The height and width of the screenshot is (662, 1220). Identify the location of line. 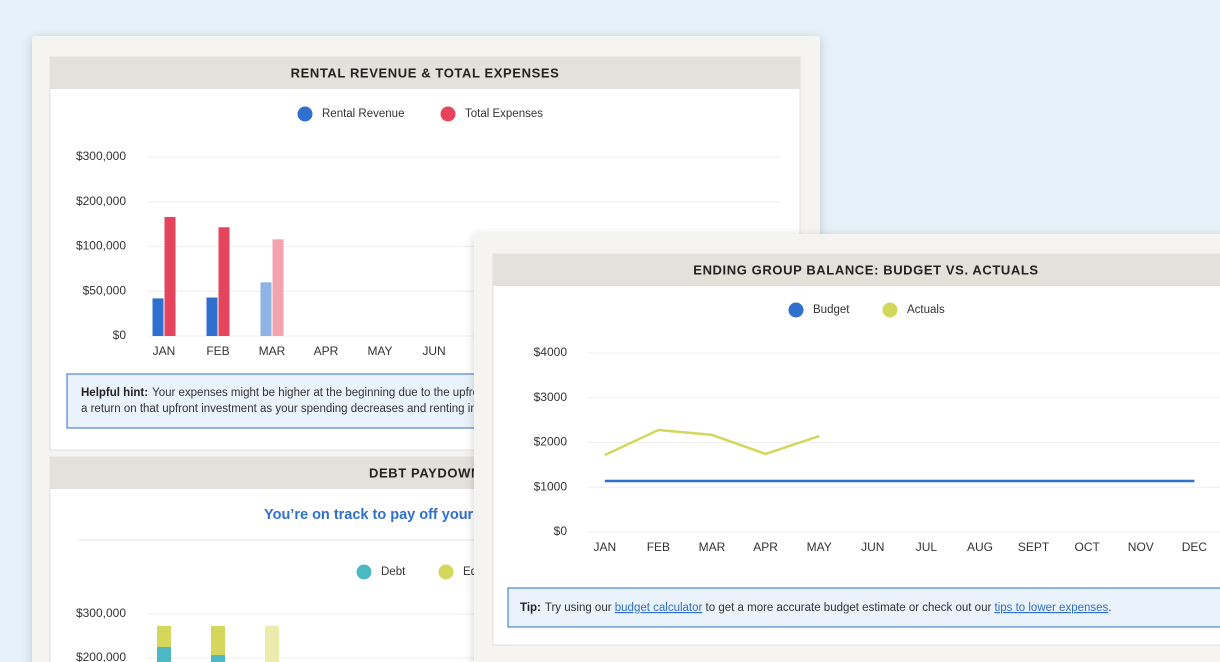
(712, 442).